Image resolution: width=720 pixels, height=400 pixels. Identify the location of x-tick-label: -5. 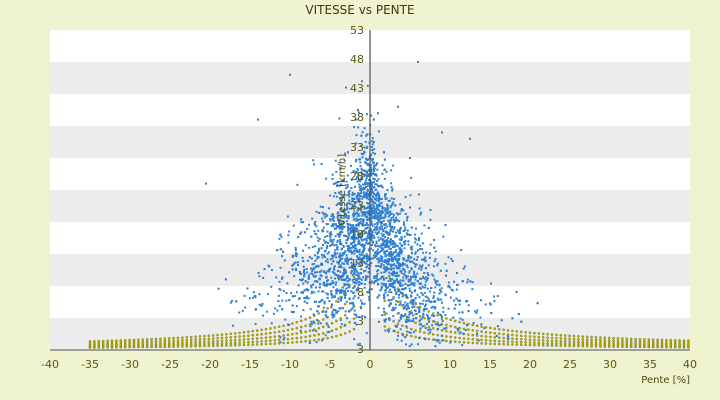
(330, 364).